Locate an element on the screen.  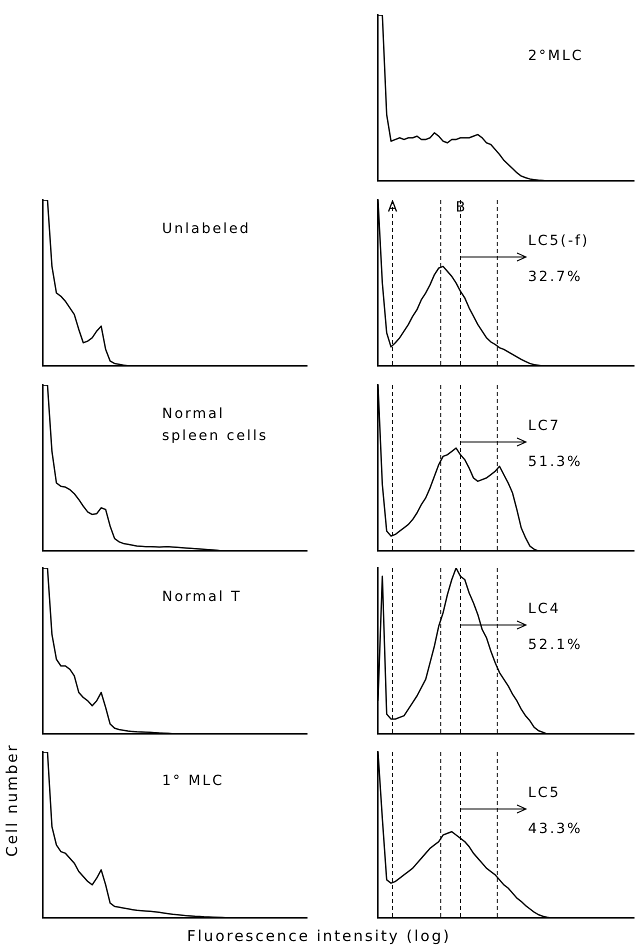
x-axis-title: Fluorescence intensity (log) is located at coordinates (319, 936).